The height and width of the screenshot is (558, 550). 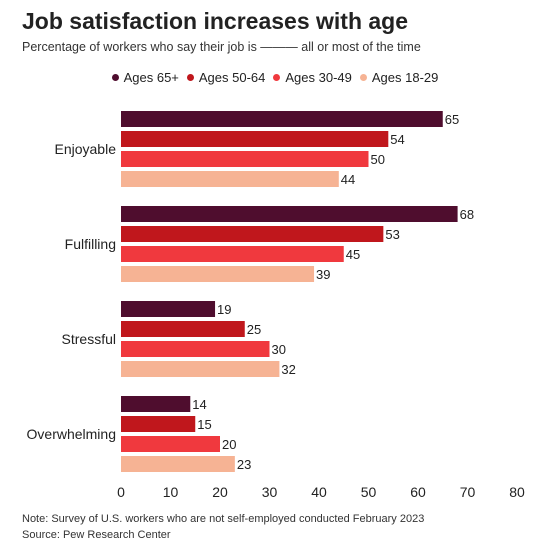 I want to click on data-label: 44, so click(x=348, y=179).